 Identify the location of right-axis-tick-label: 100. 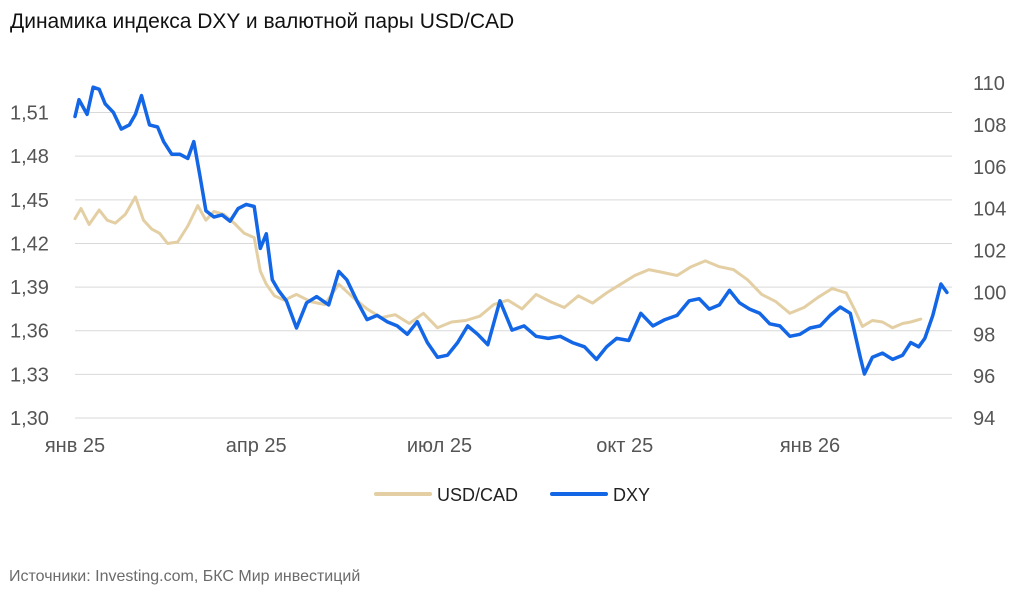
(989, 293).